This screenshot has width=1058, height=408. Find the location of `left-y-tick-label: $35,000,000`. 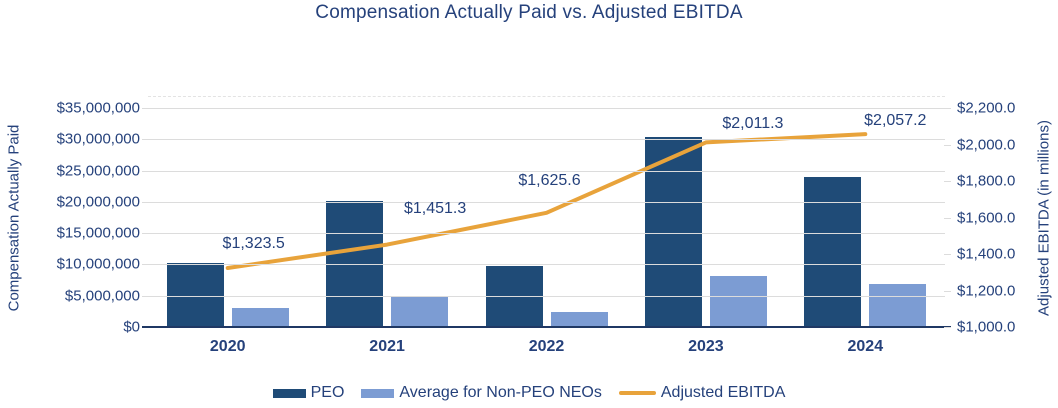

left-y-tick-label: $35,000,000 is located at coordinates (98, 108).